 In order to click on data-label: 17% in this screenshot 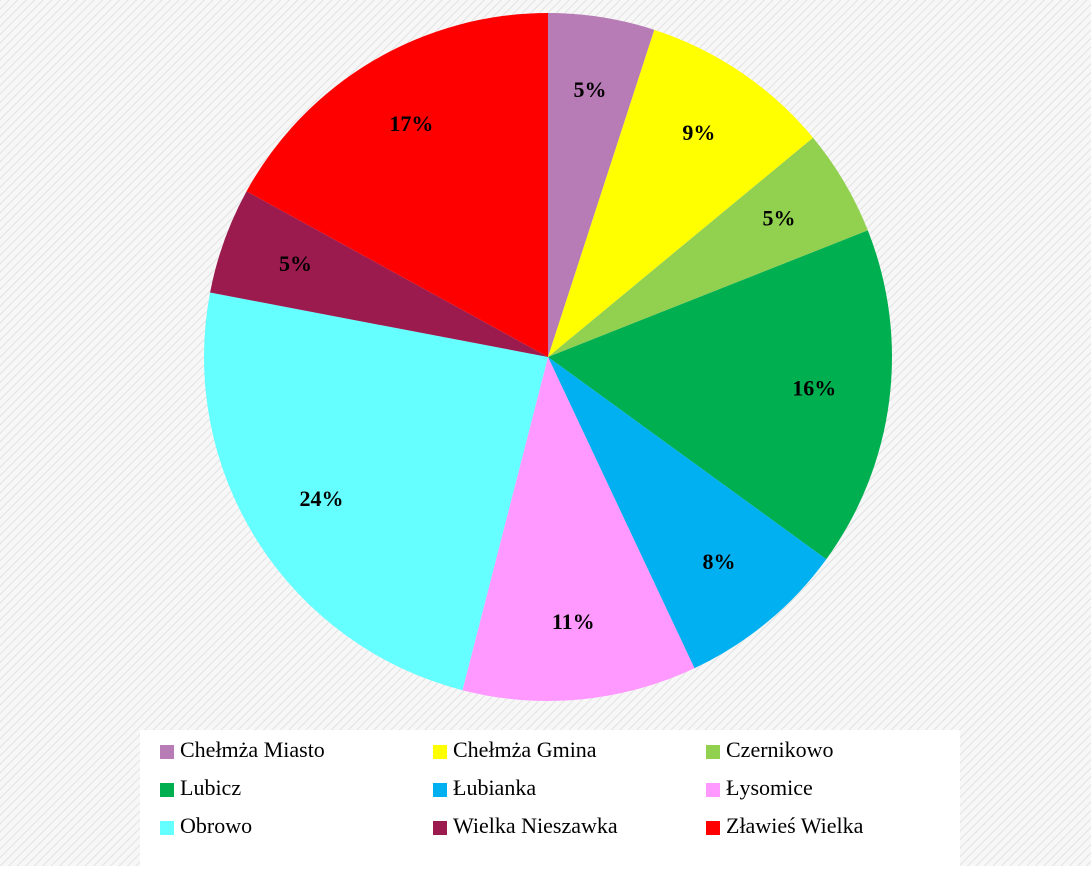, I will do `click(411, 123)`.